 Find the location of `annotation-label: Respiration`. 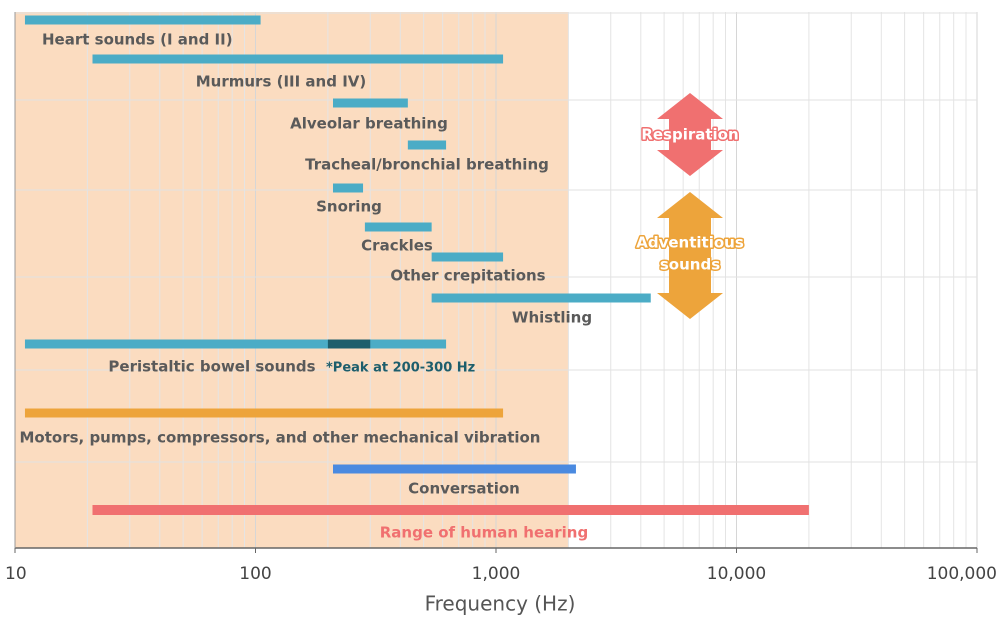

annotation-label: Respiration is located at coordinates (689, 135).